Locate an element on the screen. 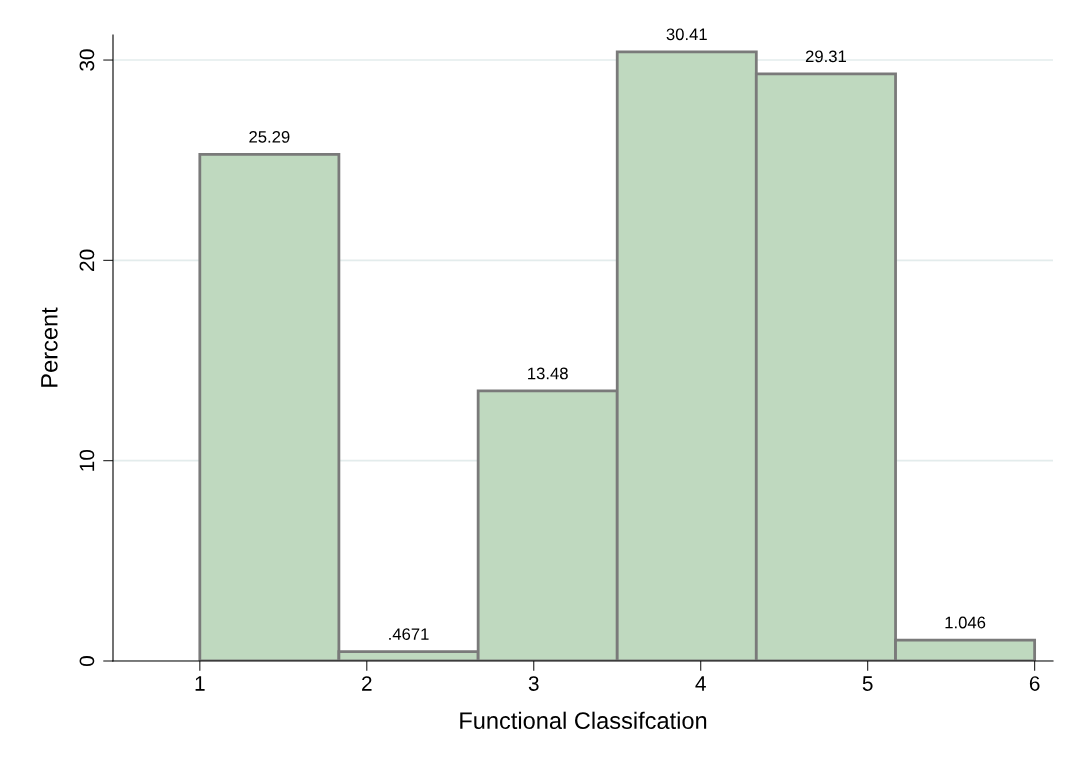 The image size is (1072, 784). x-axis-title: Functional Classifcation is located at coordinates (583, 720).